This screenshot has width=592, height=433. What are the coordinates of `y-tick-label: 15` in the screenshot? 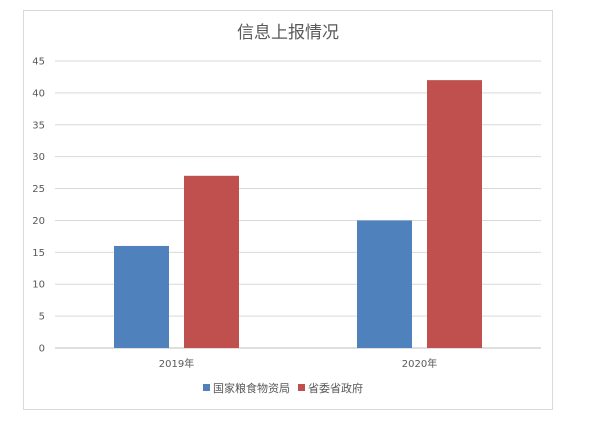 It's located at (38, 253).